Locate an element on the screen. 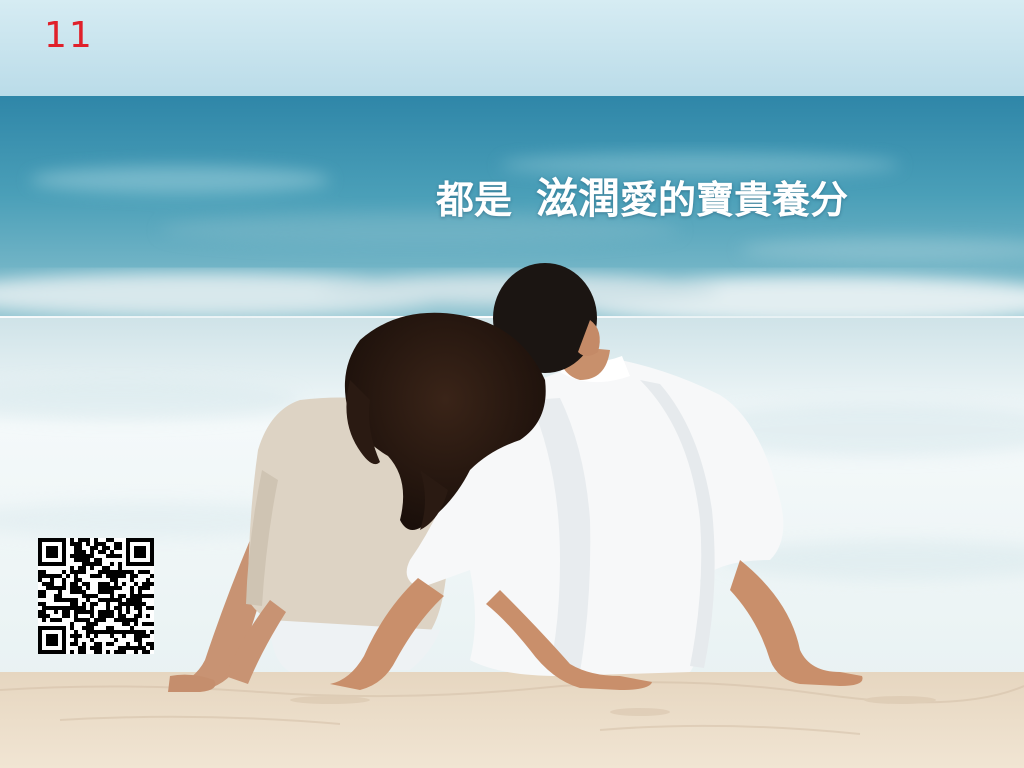 This screenshot has height=768, width=1024. headline-part-b: 滋潤 is located at coordinates (578, 198).